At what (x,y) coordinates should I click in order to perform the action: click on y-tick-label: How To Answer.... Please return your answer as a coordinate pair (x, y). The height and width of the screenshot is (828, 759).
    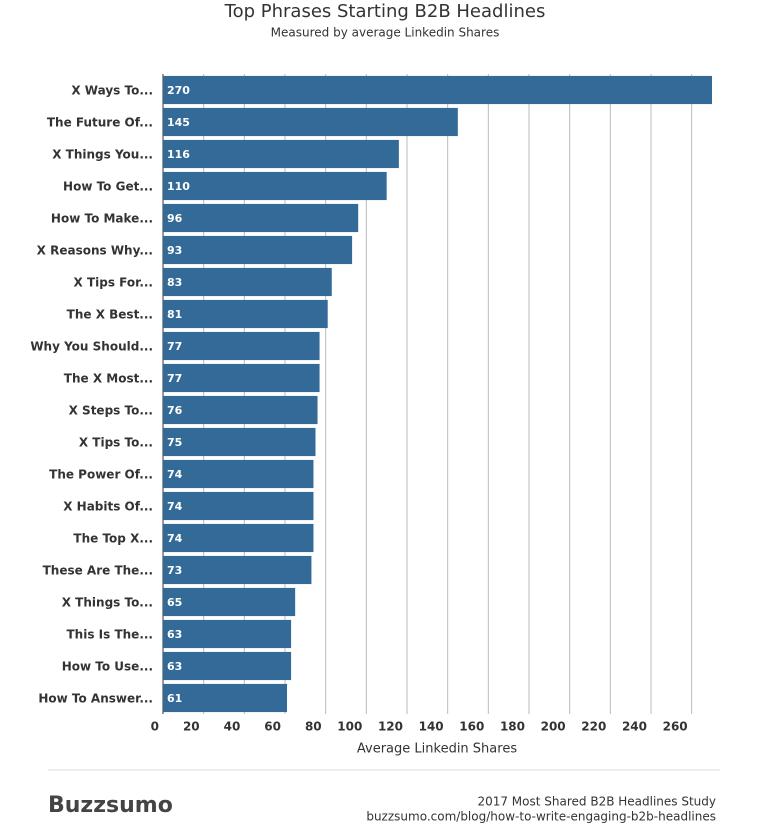
    Looking at the image, I should click on (95, 699).